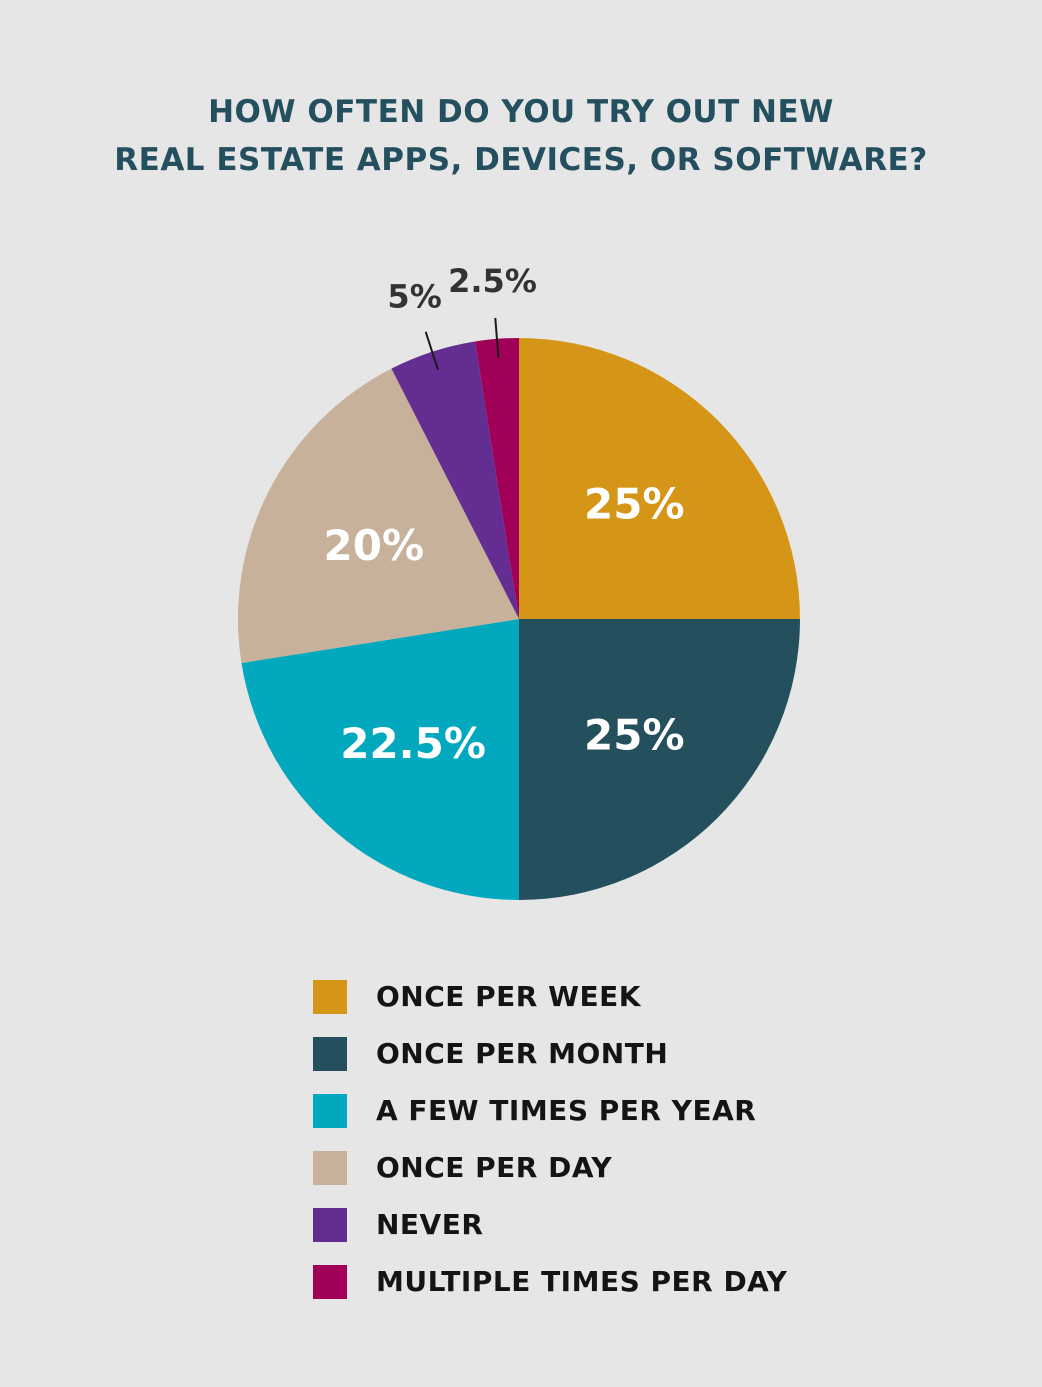  What do you see at coordinates (497, 337) in the screenshot?
I see `leader-line-multiple-times-per-day` at bounding box center [497, 337].